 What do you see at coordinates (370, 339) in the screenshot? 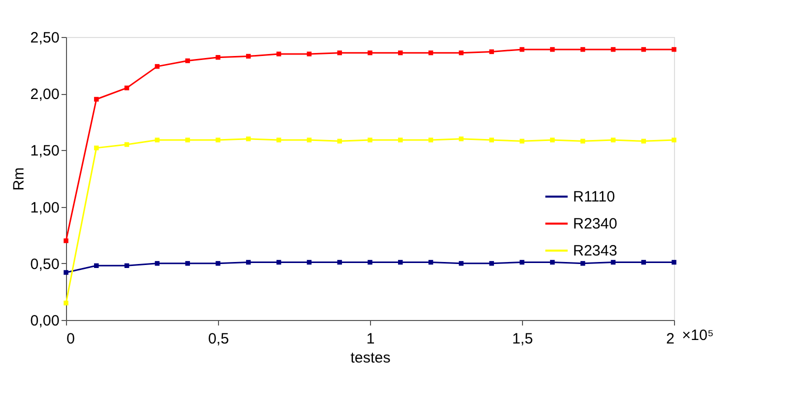
I see `x-tick-label: 1` at bounding box center [370, 339].